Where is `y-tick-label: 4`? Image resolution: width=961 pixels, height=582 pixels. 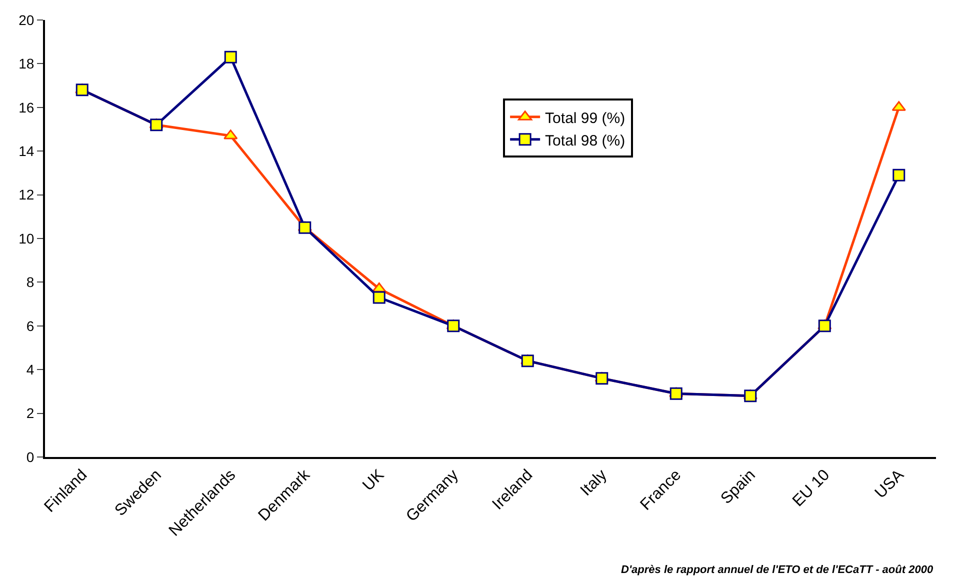
y-tick-label: 4 is located at coordinates (30, 370).